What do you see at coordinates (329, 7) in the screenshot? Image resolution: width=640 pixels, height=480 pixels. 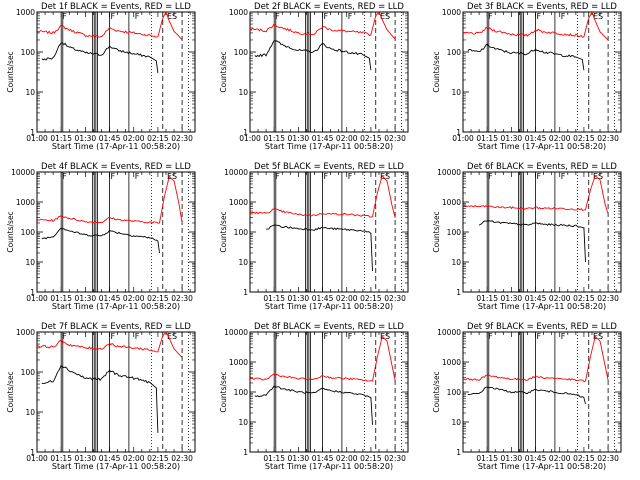 I see `chart-title: Det 2f BLACK = Events, RED = LLD` at bounding box center [329, 7].